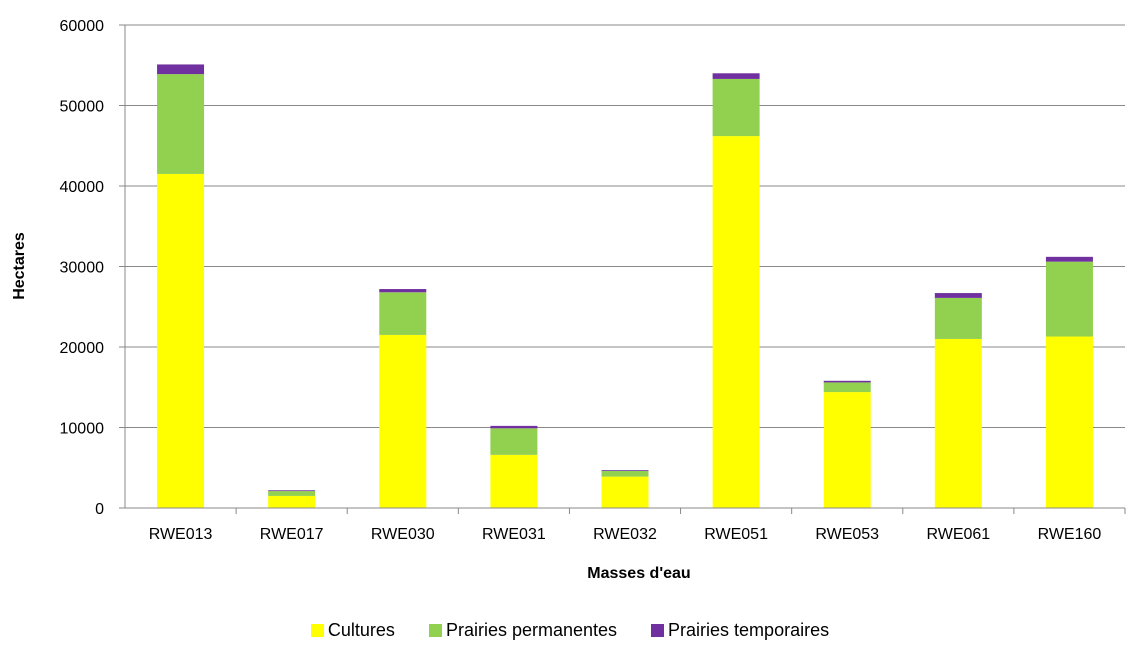  What do you see at coordinates (99, 509) in the screenshot?
I see `y-tick-label: 0` at bounding box center [99, 509].